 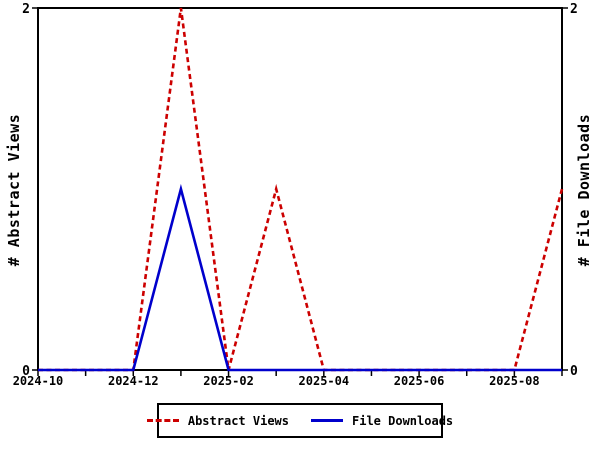 I want to click on legend: Abstract Views File Downloads, so click(x=299, y=420).